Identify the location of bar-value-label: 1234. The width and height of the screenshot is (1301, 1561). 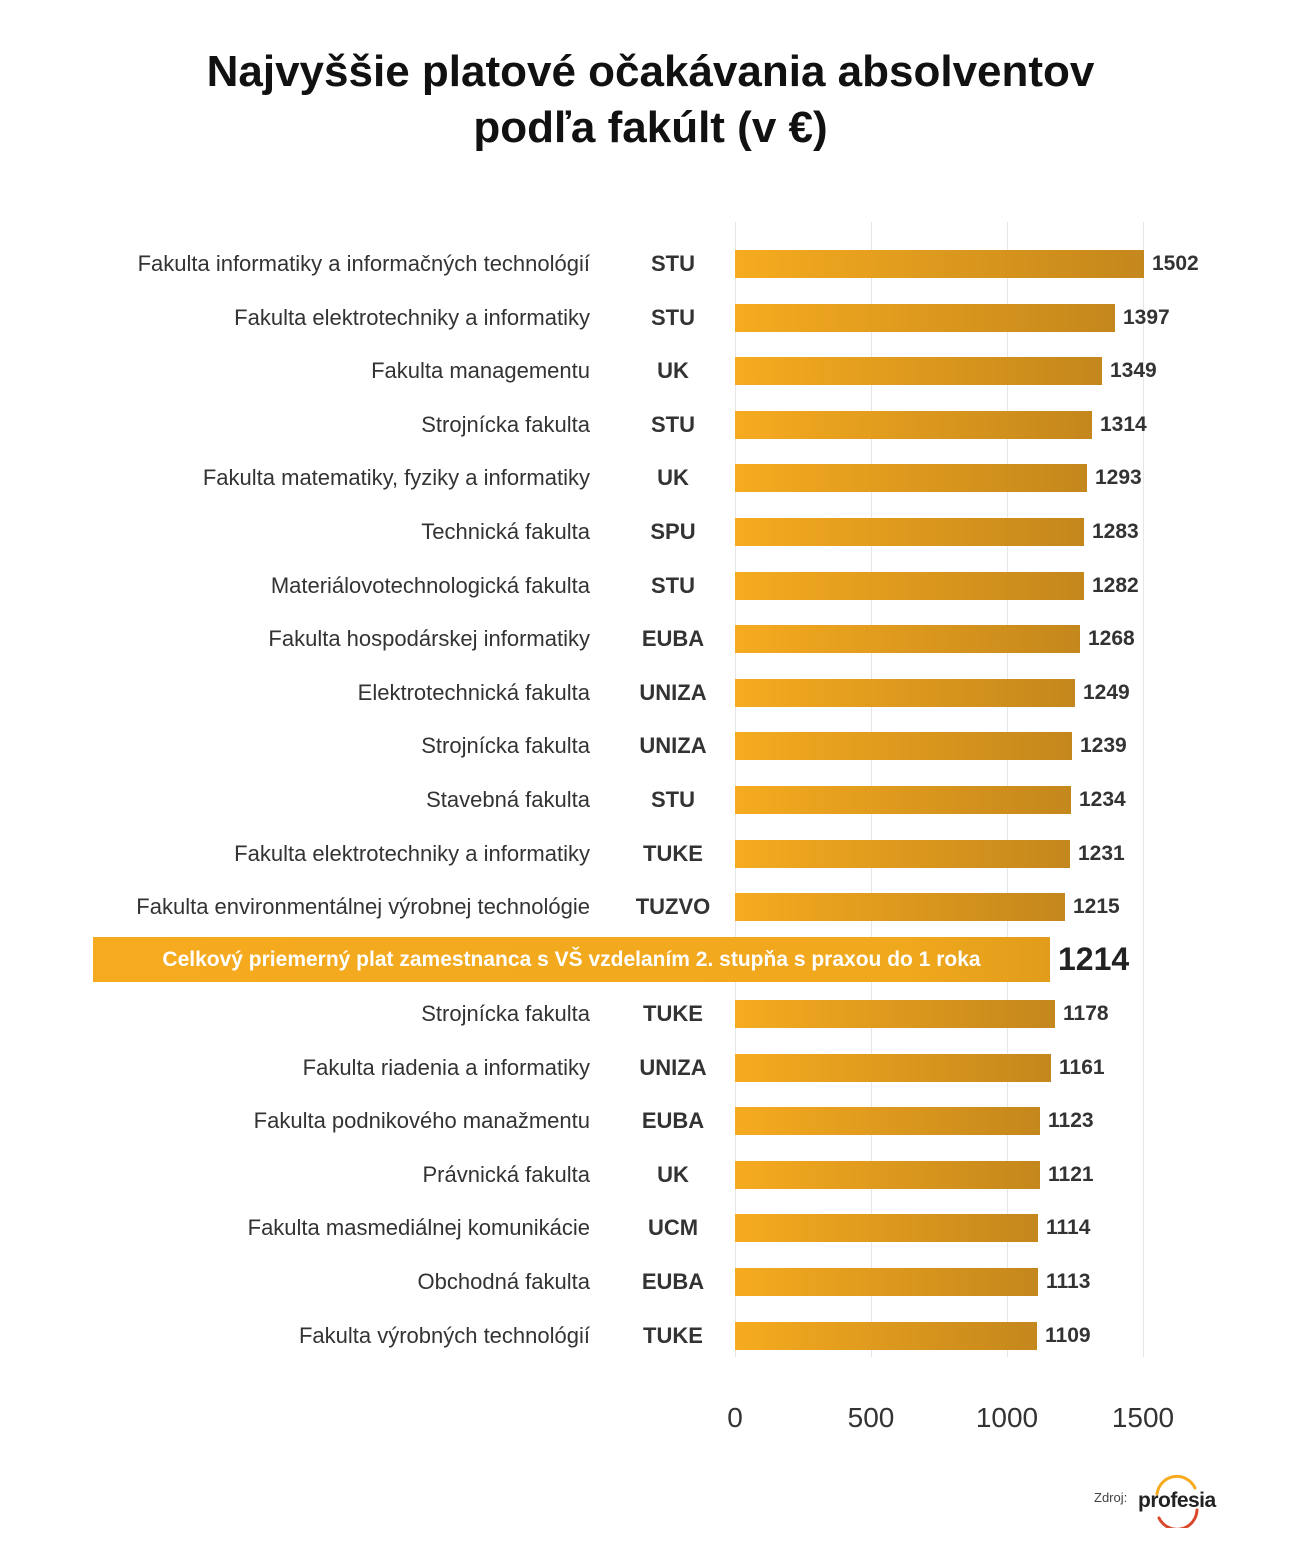
(1102, 799).